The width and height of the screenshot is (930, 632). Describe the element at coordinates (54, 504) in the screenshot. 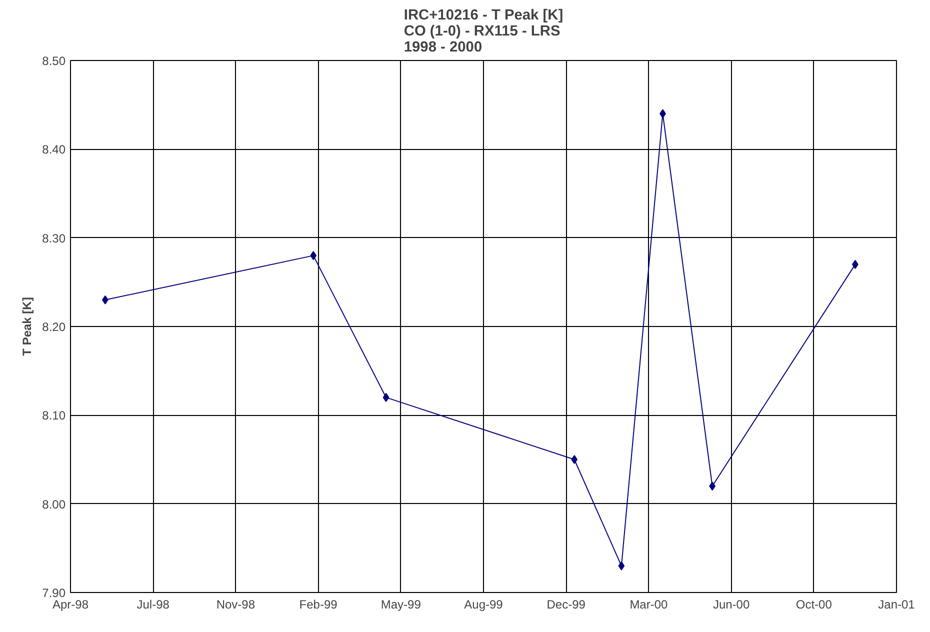

I see `y-tick-label: 8.00` at that location.